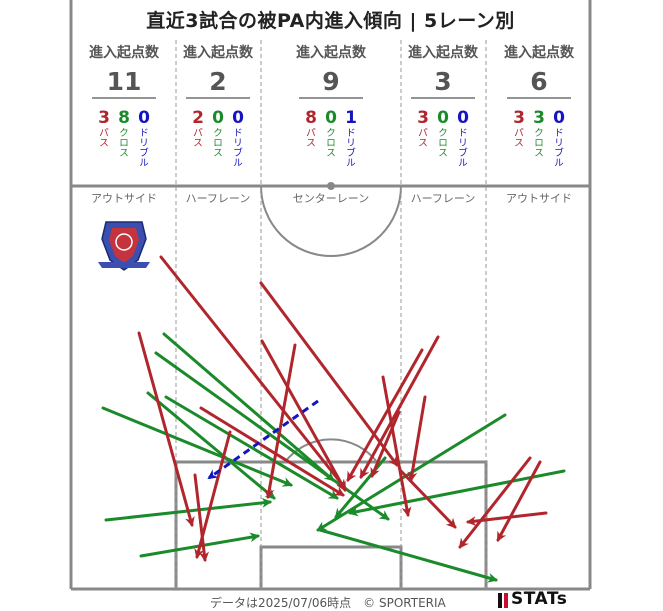 Image resolution: width=663 pixels, height=611 pixels. Describe the element at coordinates (331, 221) in the screenshot. I see `center-circle` at that location.